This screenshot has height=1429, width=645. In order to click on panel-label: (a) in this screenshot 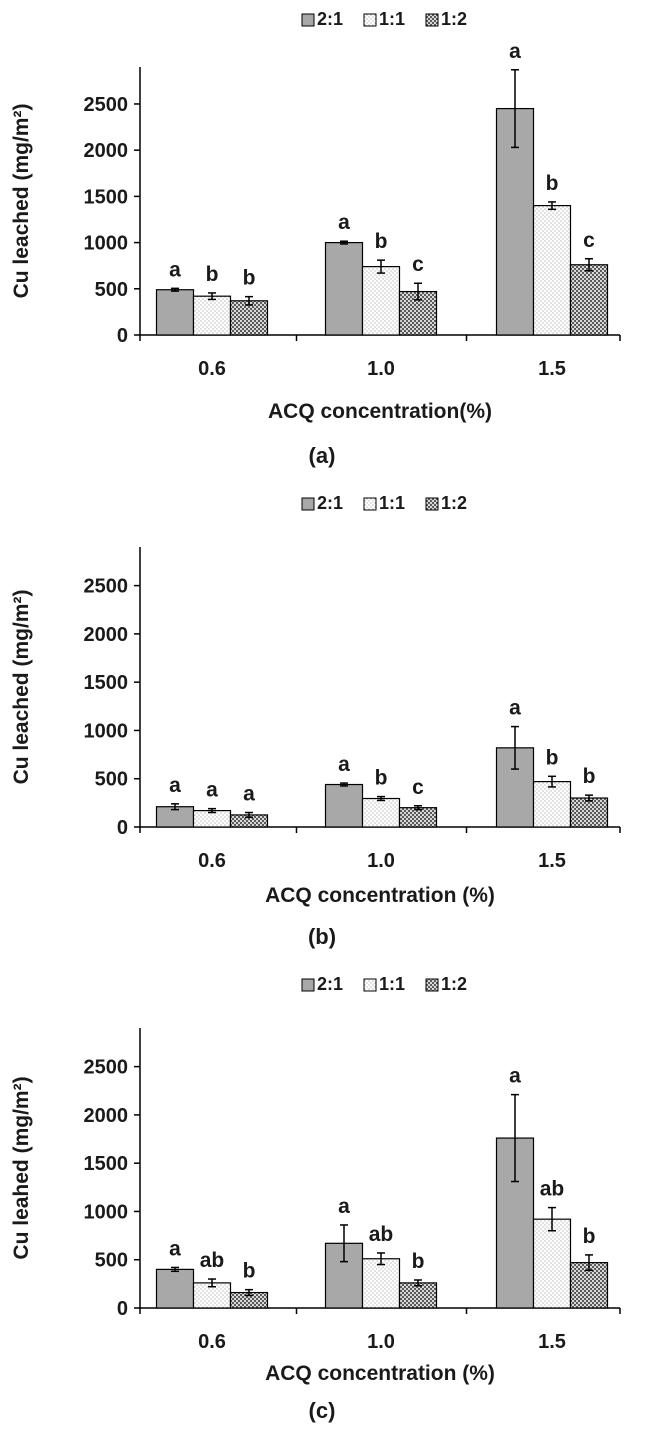, I will do `click(322, 455)`.